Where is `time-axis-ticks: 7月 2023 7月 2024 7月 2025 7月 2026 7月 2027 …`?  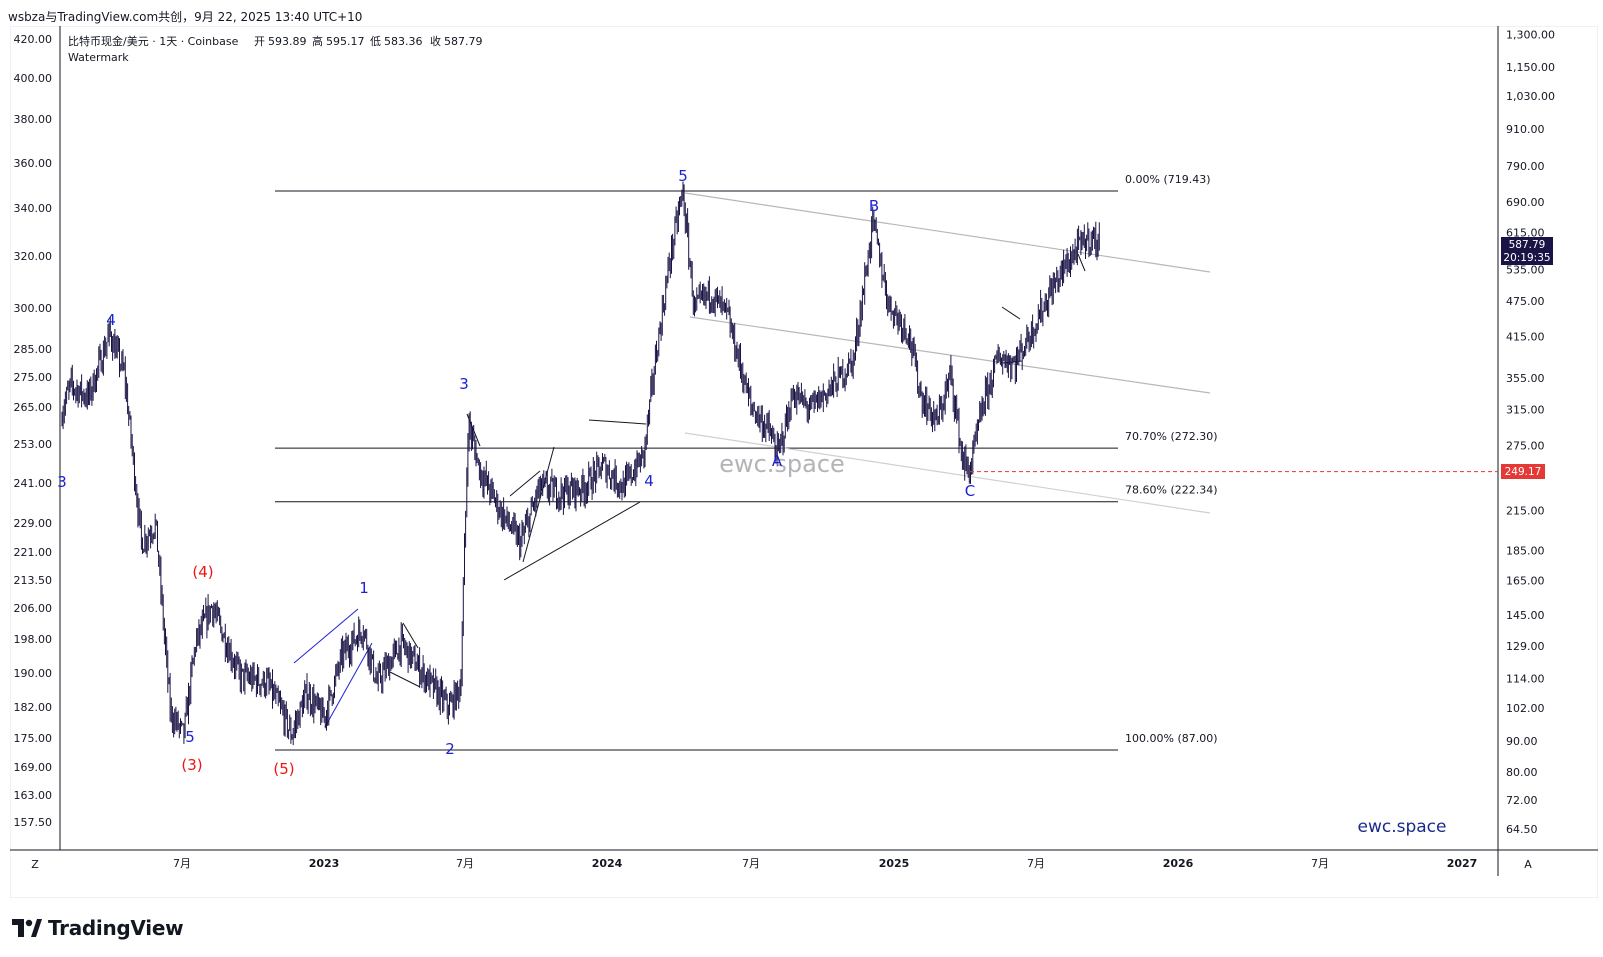
time-axis-ticks: 7月 2023 7月 2024 7月 2025 7月 2026 7月 2027 … is located at coordinates (781, 864).